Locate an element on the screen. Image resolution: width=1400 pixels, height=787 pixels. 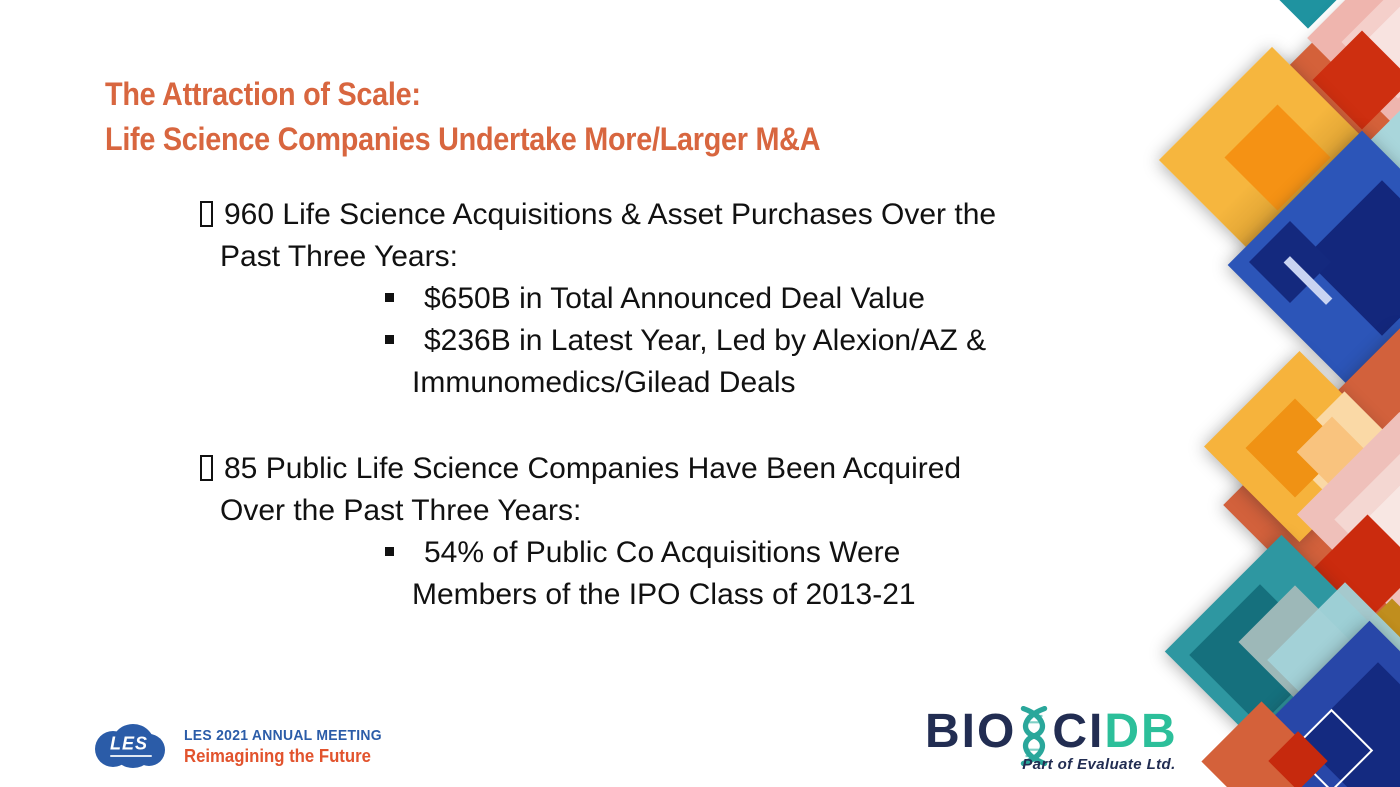
decor-diamond-yellow is located at coordinates (1272, 160).